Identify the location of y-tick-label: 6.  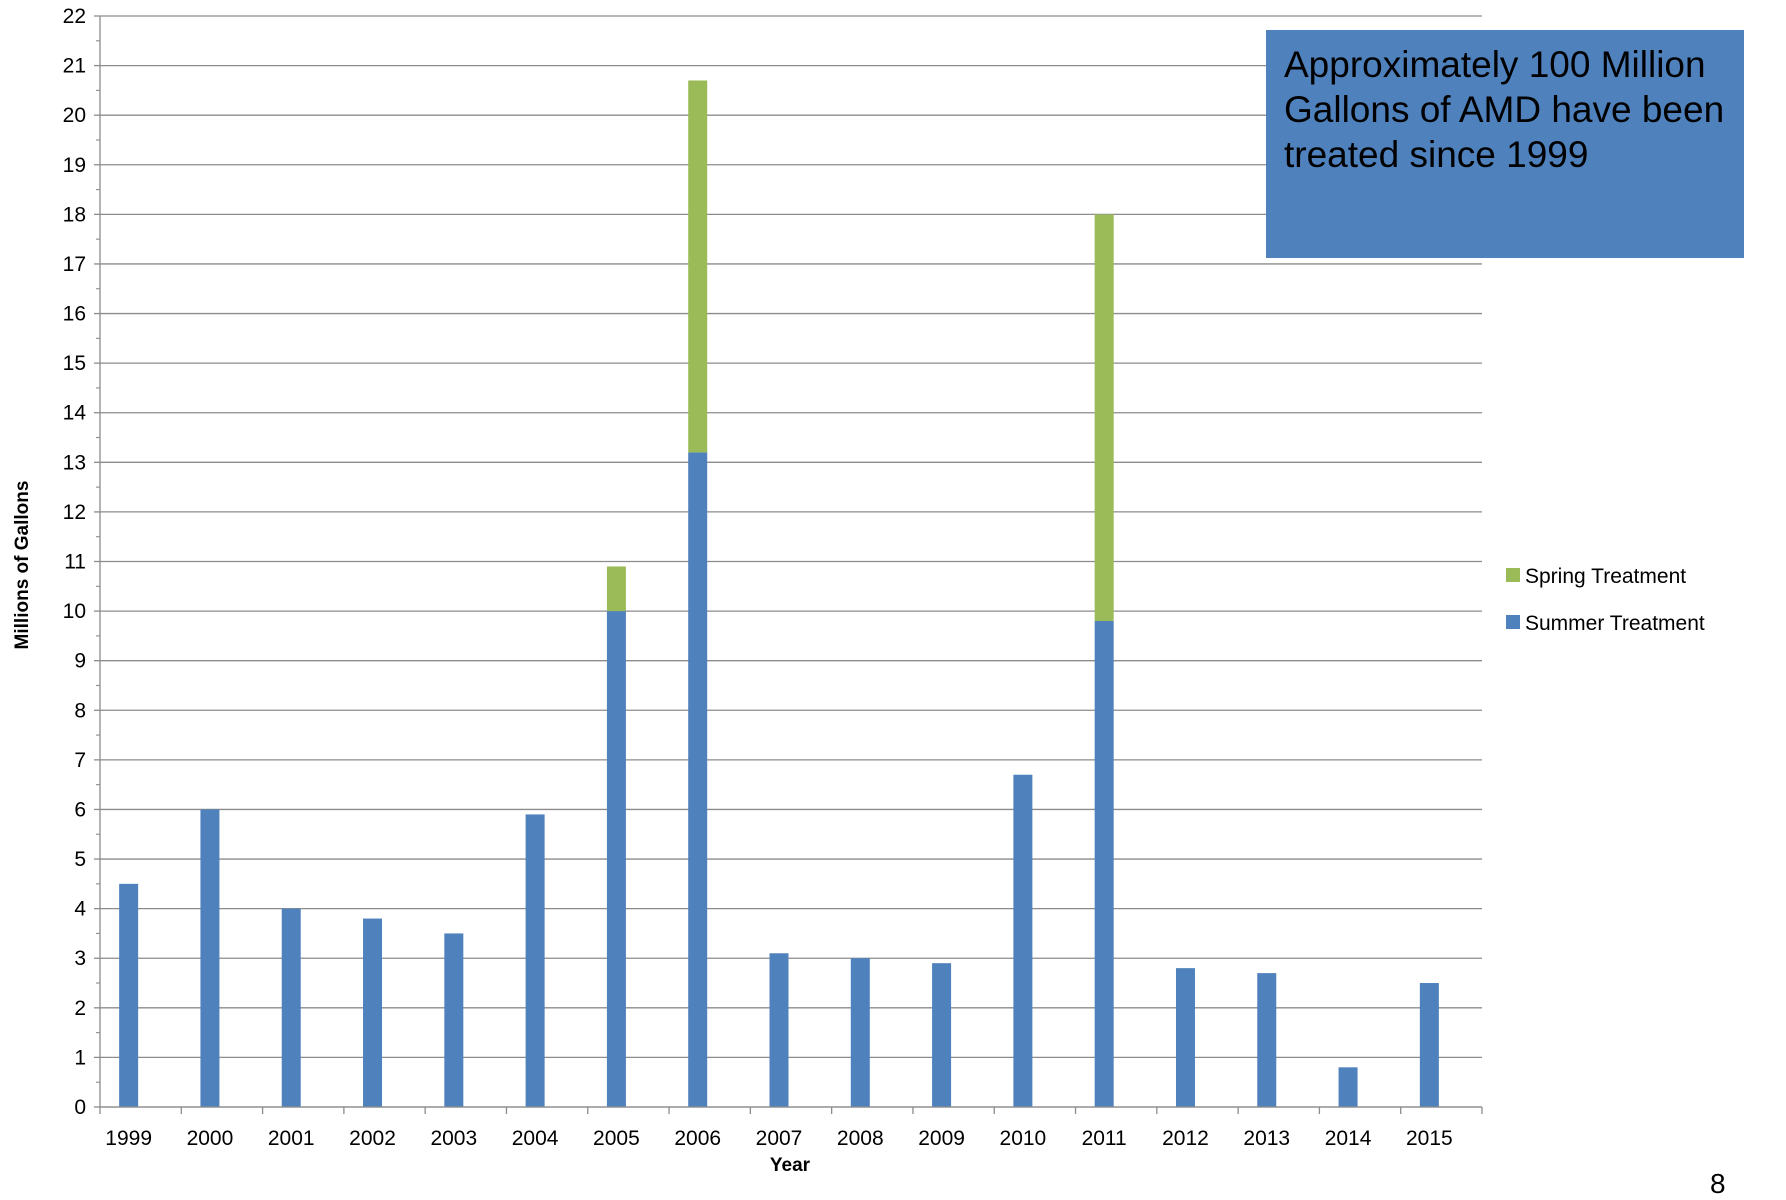
(80, 809).